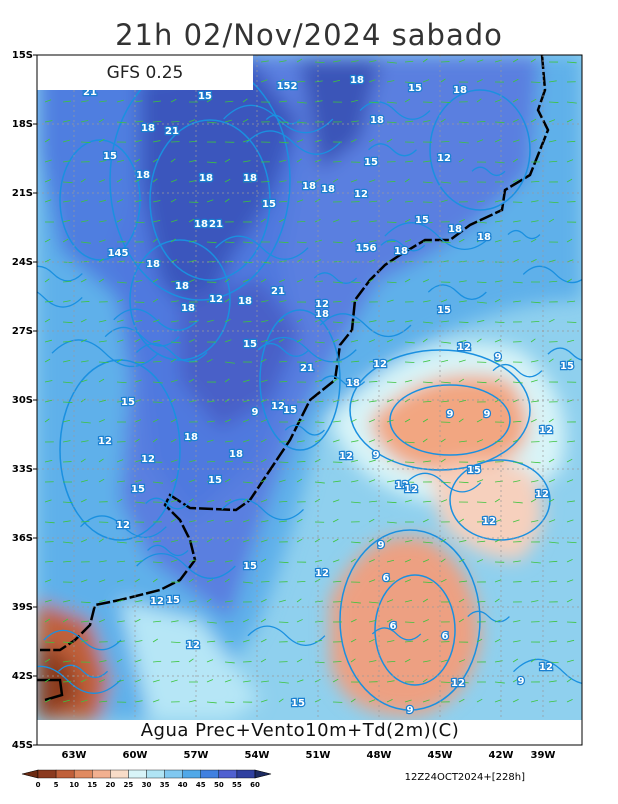  What do you see at coordinates (287, 86) in the screenshot?
I see `contour-label: 152` at bounding box center [287, 86].